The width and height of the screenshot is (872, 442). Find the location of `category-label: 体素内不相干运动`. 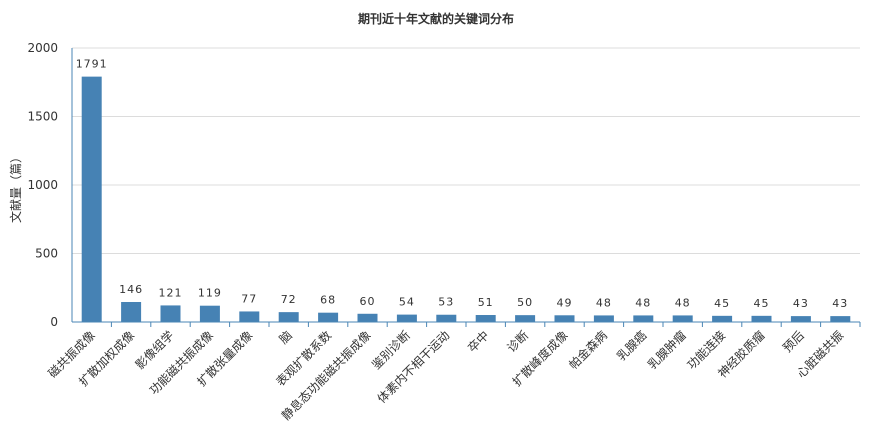

category-label: 体素内不相干运动 is located at coordinates (414, 367).